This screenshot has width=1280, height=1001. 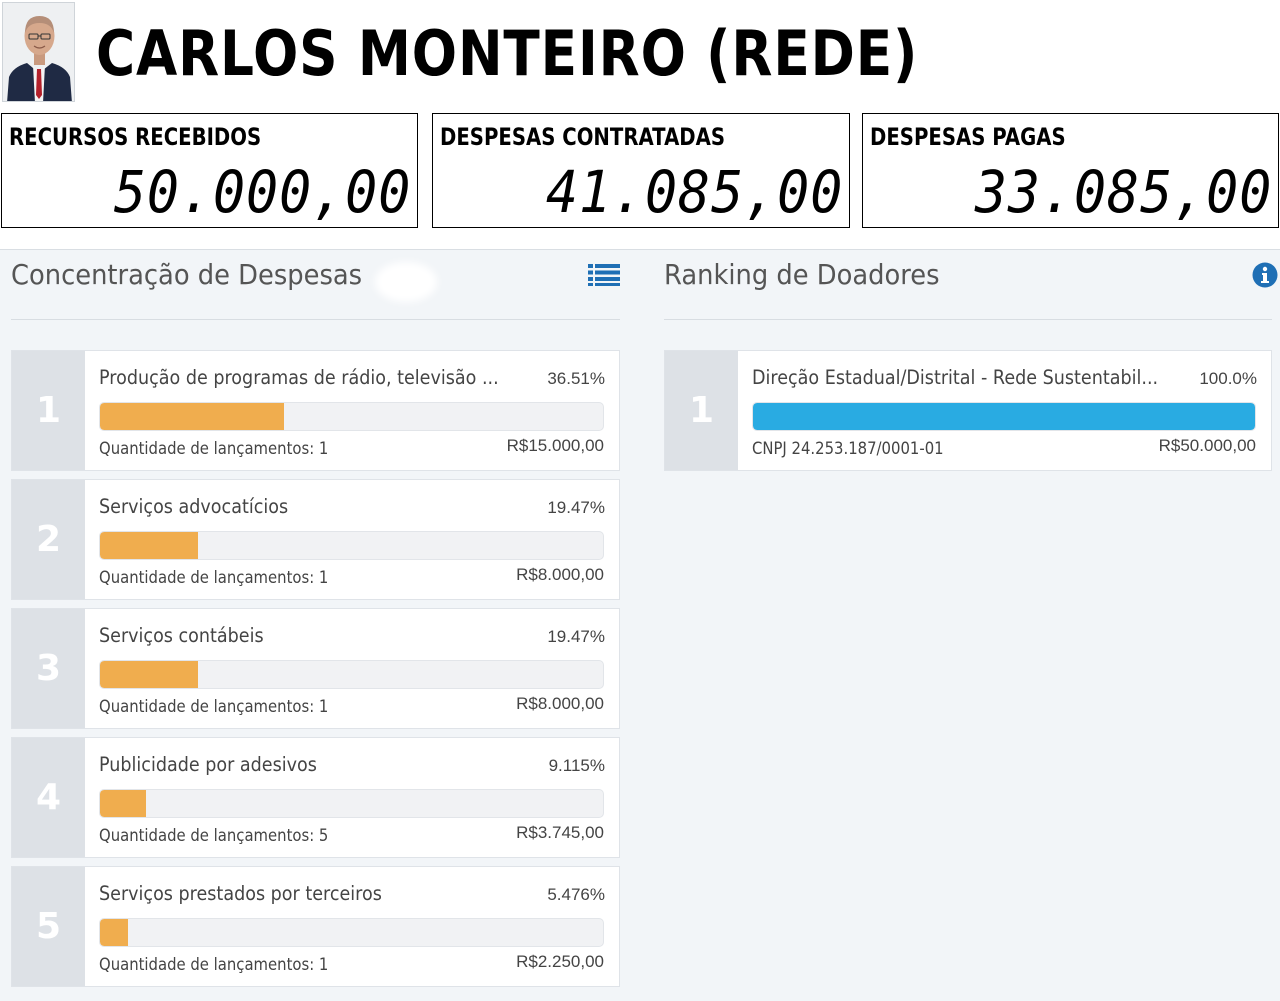 I want to click on expense-label: Serviços prestados por terceiros, so click(x=240, y=893).